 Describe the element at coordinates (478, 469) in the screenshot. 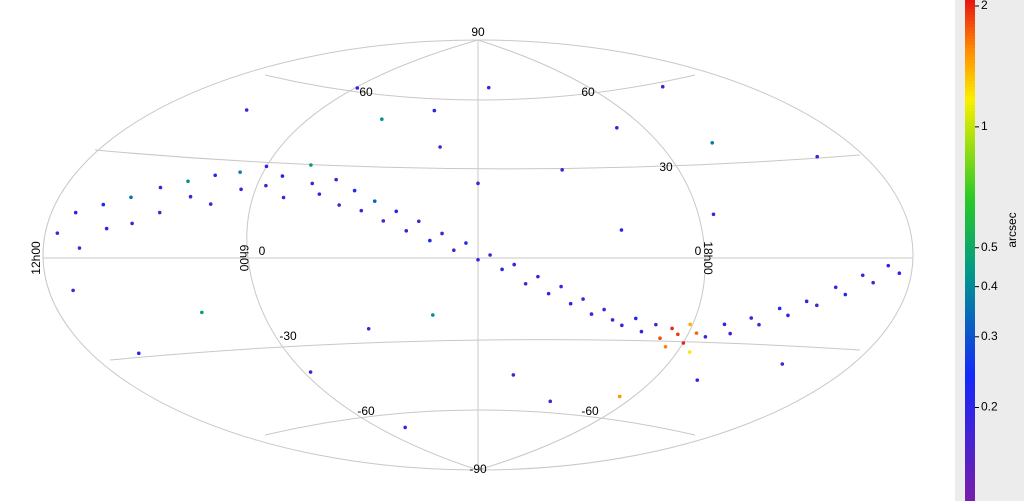

I see `grid-label: -90` at that location.